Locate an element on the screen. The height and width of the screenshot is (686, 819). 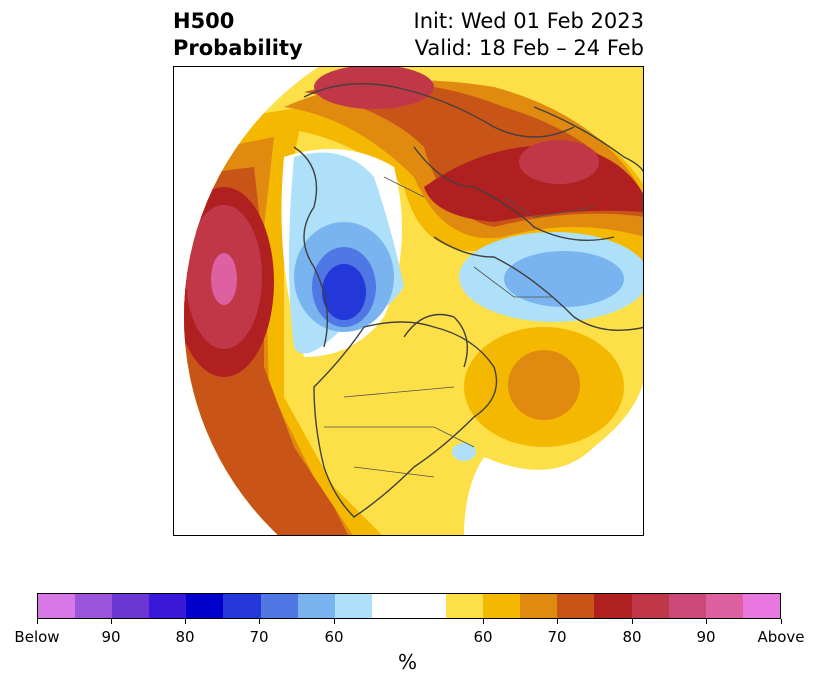
init-date: Init: Wed 01 Feb 2023 is located at coordinates (528, 21).